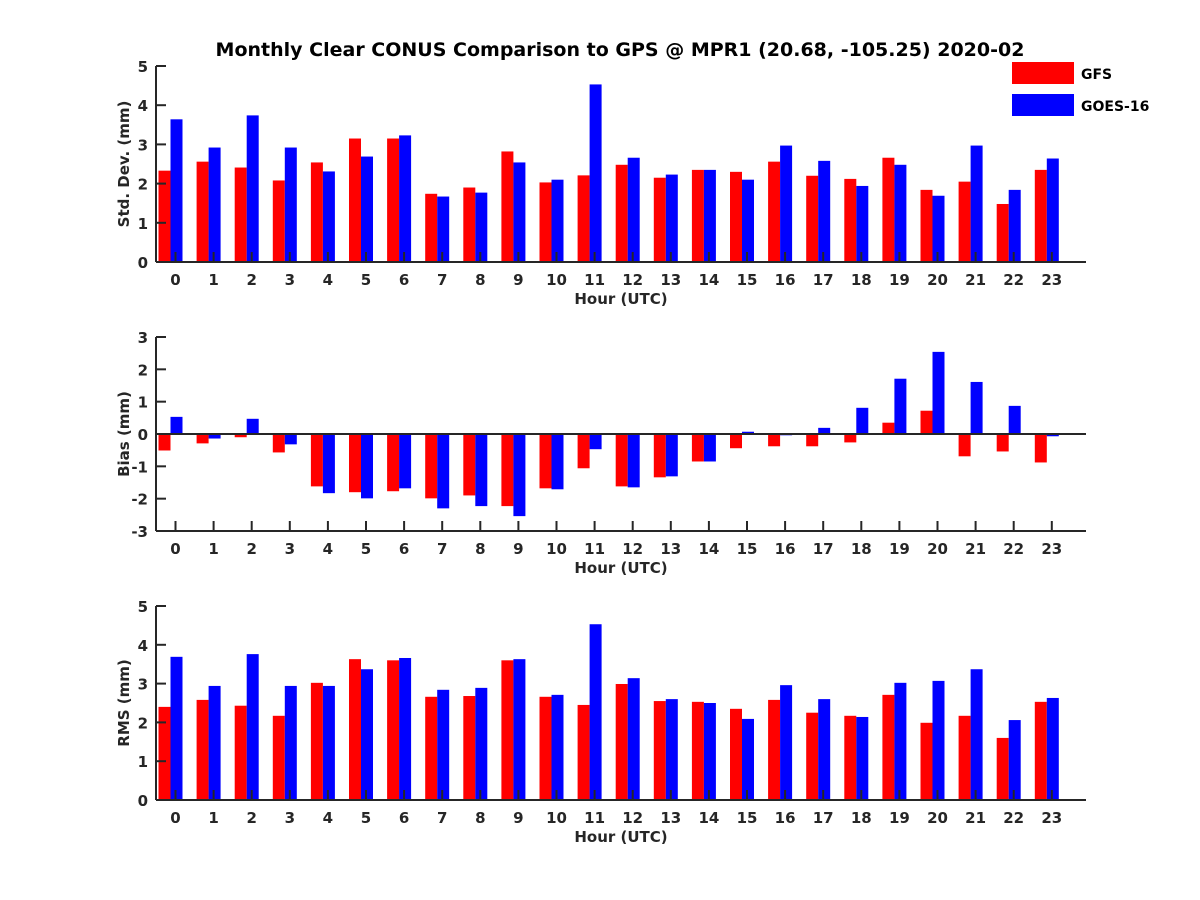 This screenshot has width=1200, height=900. I want to click on x-axis-label-bias: Hour (UTC), so click(620, 568).